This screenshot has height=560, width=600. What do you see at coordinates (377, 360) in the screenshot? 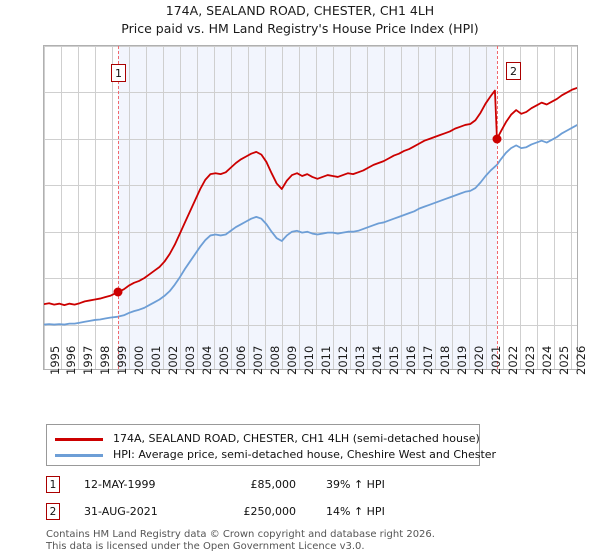
I see `x-axis-tick-label: 2014` at bounding box center [377, 360].